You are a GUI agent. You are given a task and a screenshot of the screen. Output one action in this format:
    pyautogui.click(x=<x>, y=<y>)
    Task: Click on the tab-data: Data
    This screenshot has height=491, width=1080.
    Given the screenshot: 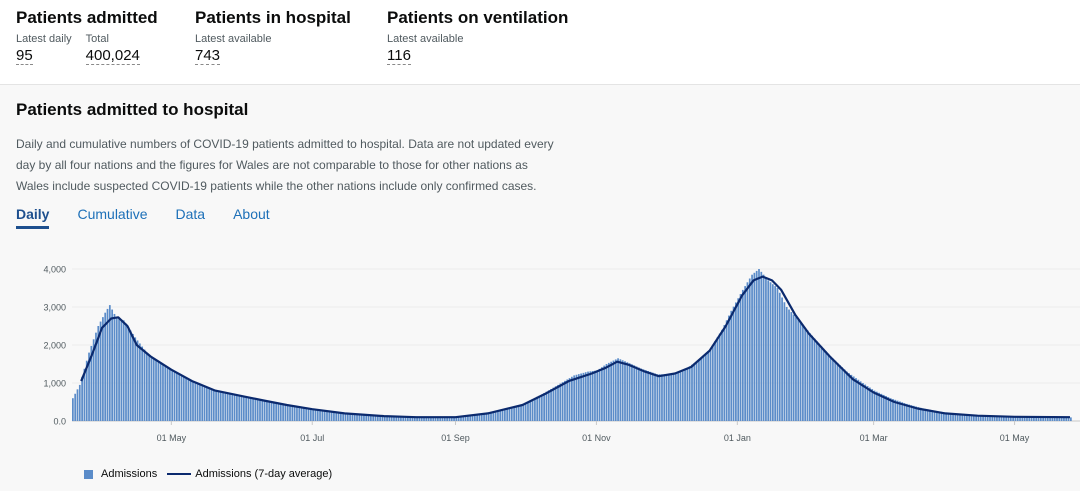 What is the action you would take?
    pyautogui.click(x=190, y=214)
    